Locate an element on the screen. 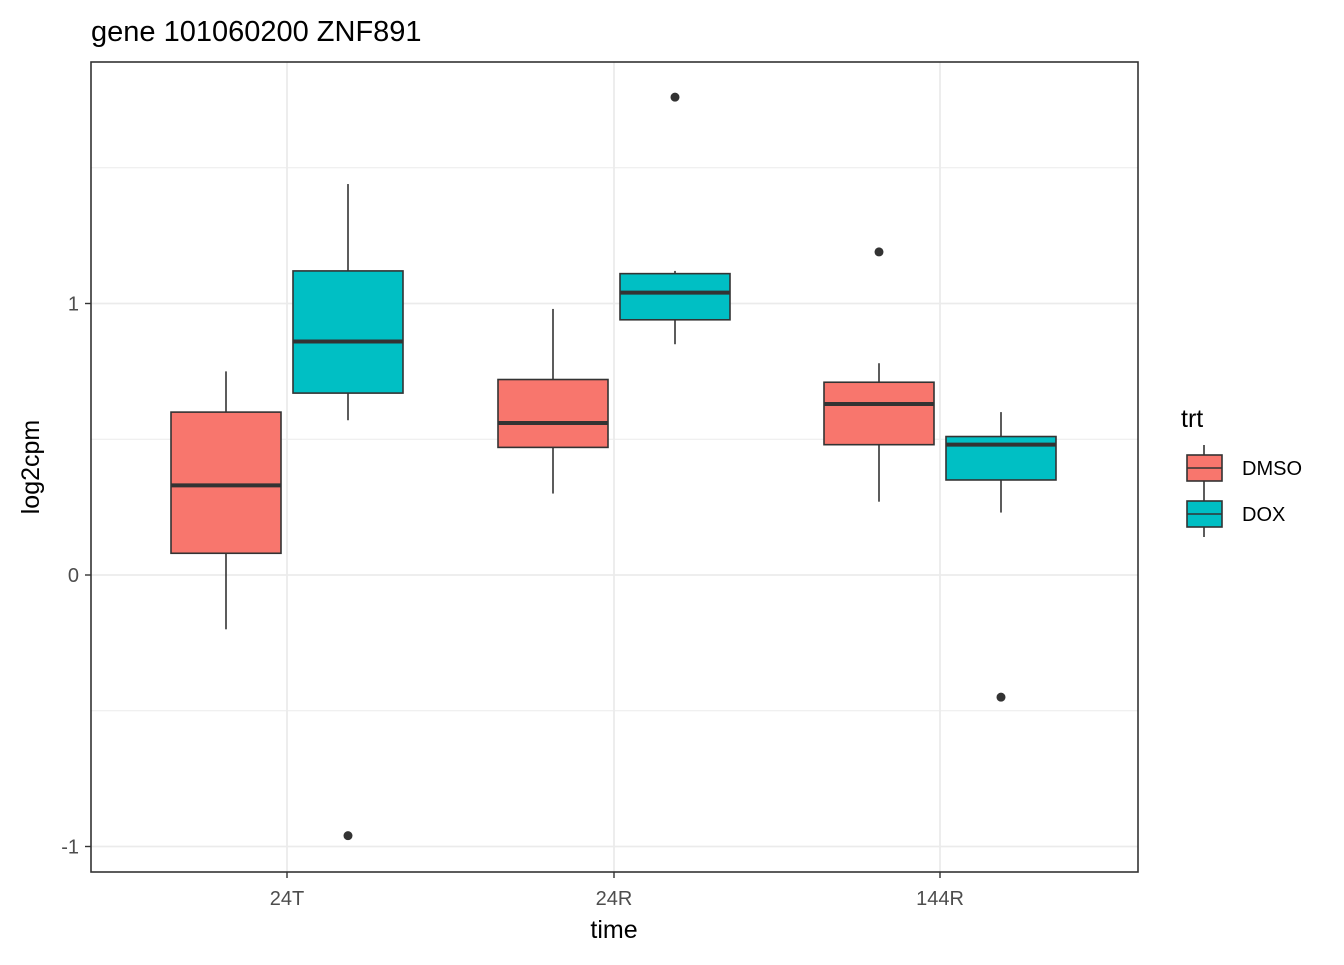  y-axis-title: log2cpm is located at coordinates (31, 467).